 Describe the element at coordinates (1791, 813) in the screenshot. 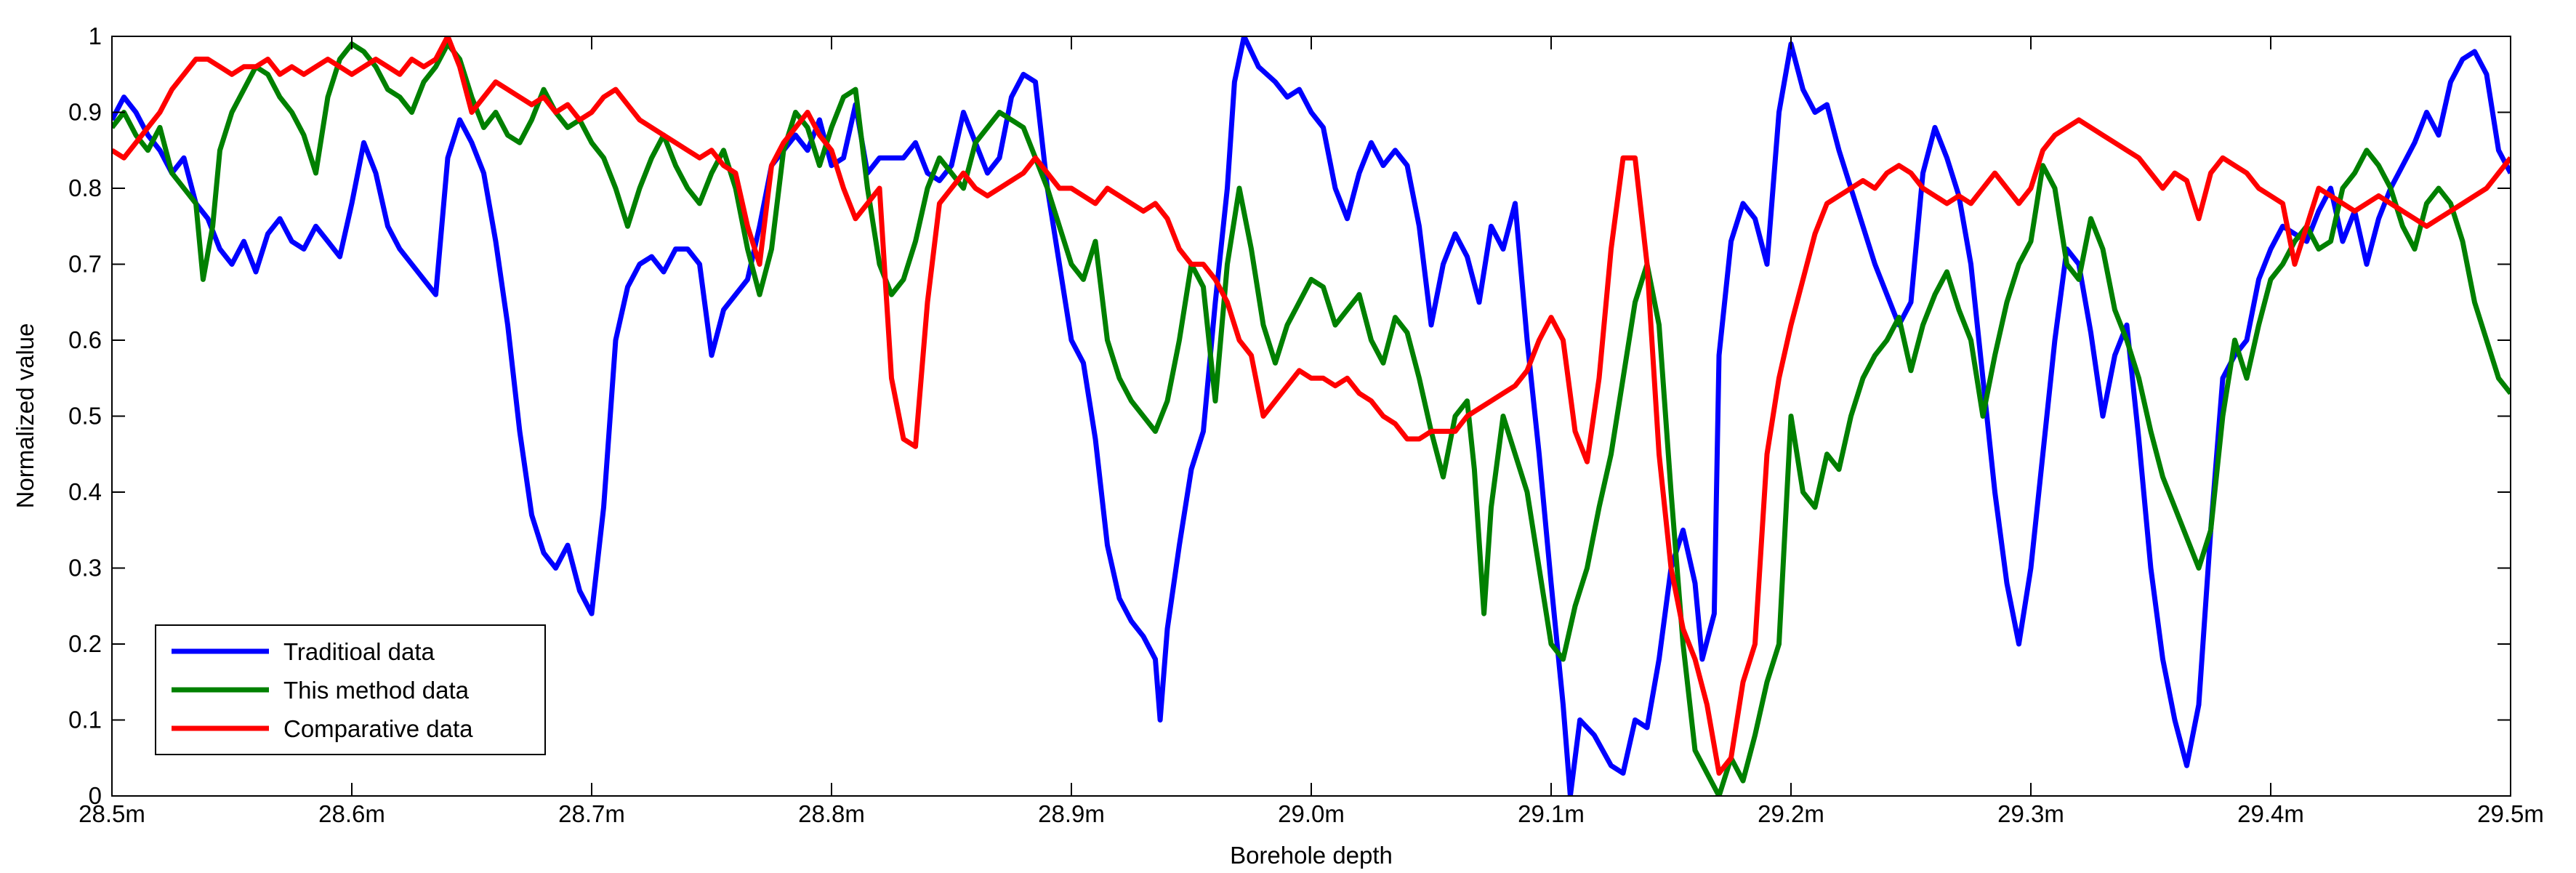

I see `x-tick-label: 29.2m` at that location.